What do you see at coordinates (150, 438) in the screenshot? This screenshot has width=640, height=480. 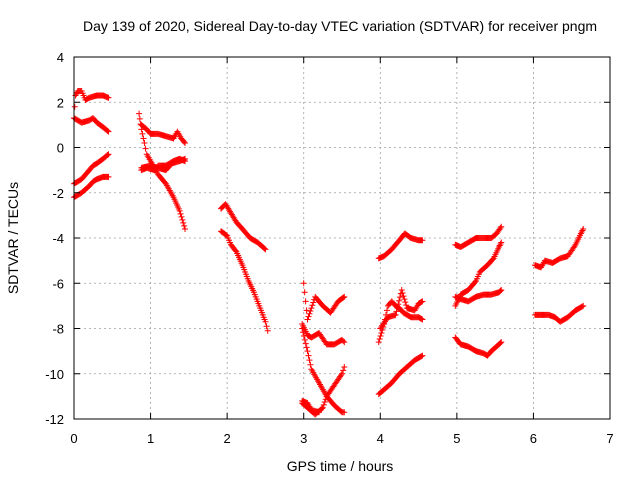 I see `x-tick-label: 1` at bounding box center [150, 438].